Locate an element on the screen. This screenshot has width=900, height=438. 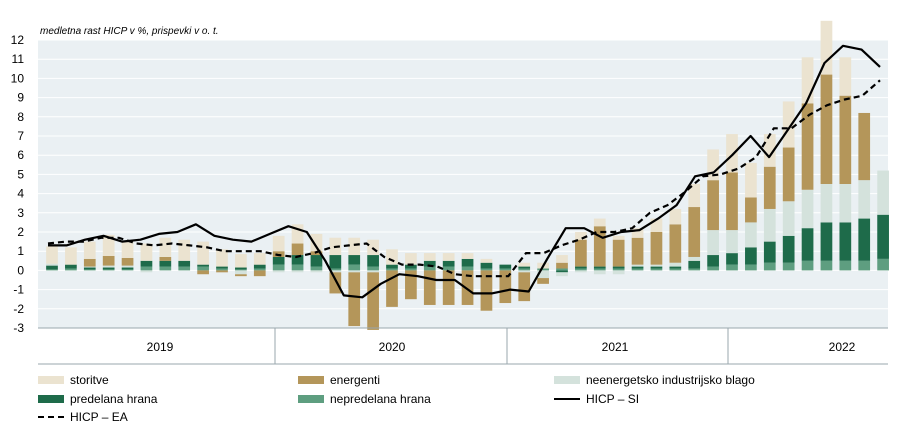
legend-item-neenergetsko: neenergetsko industrijsko blago is located at coordinates (654, 380).